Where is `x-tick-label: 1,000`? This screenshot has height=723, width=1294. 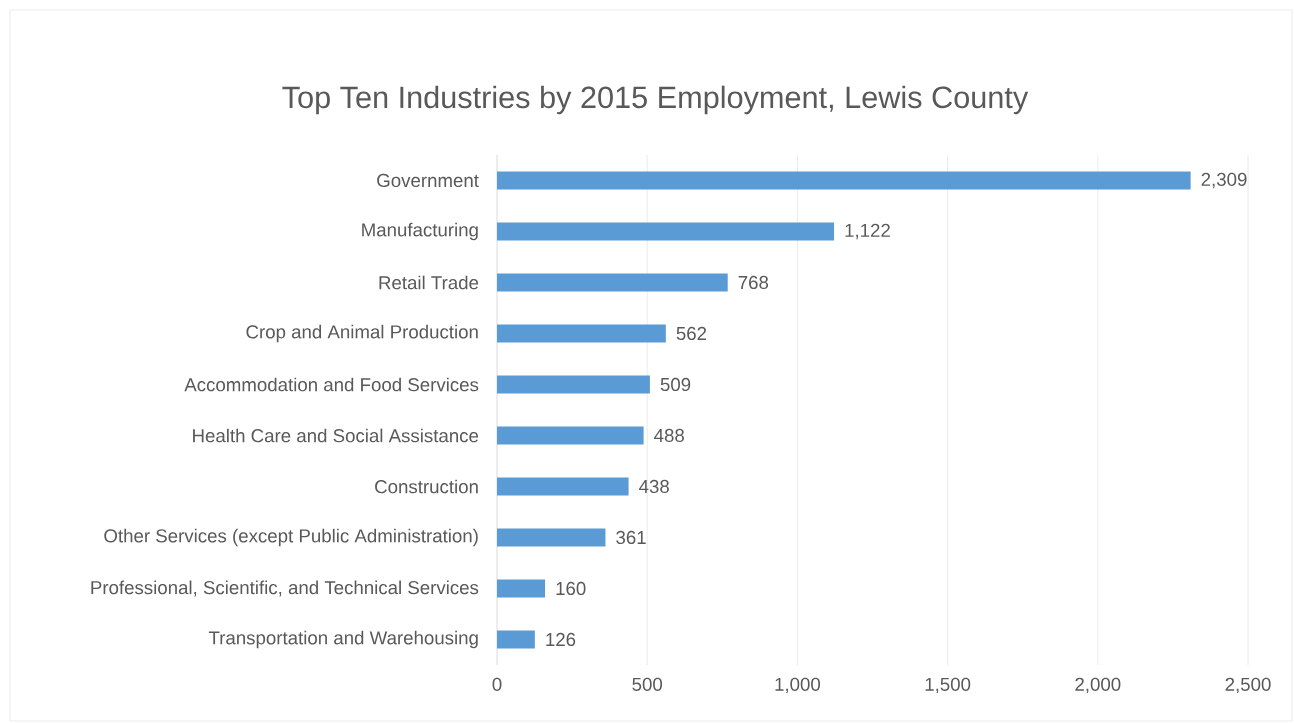 x-tick-label: 1,000 is located at coordinates (798, 685).